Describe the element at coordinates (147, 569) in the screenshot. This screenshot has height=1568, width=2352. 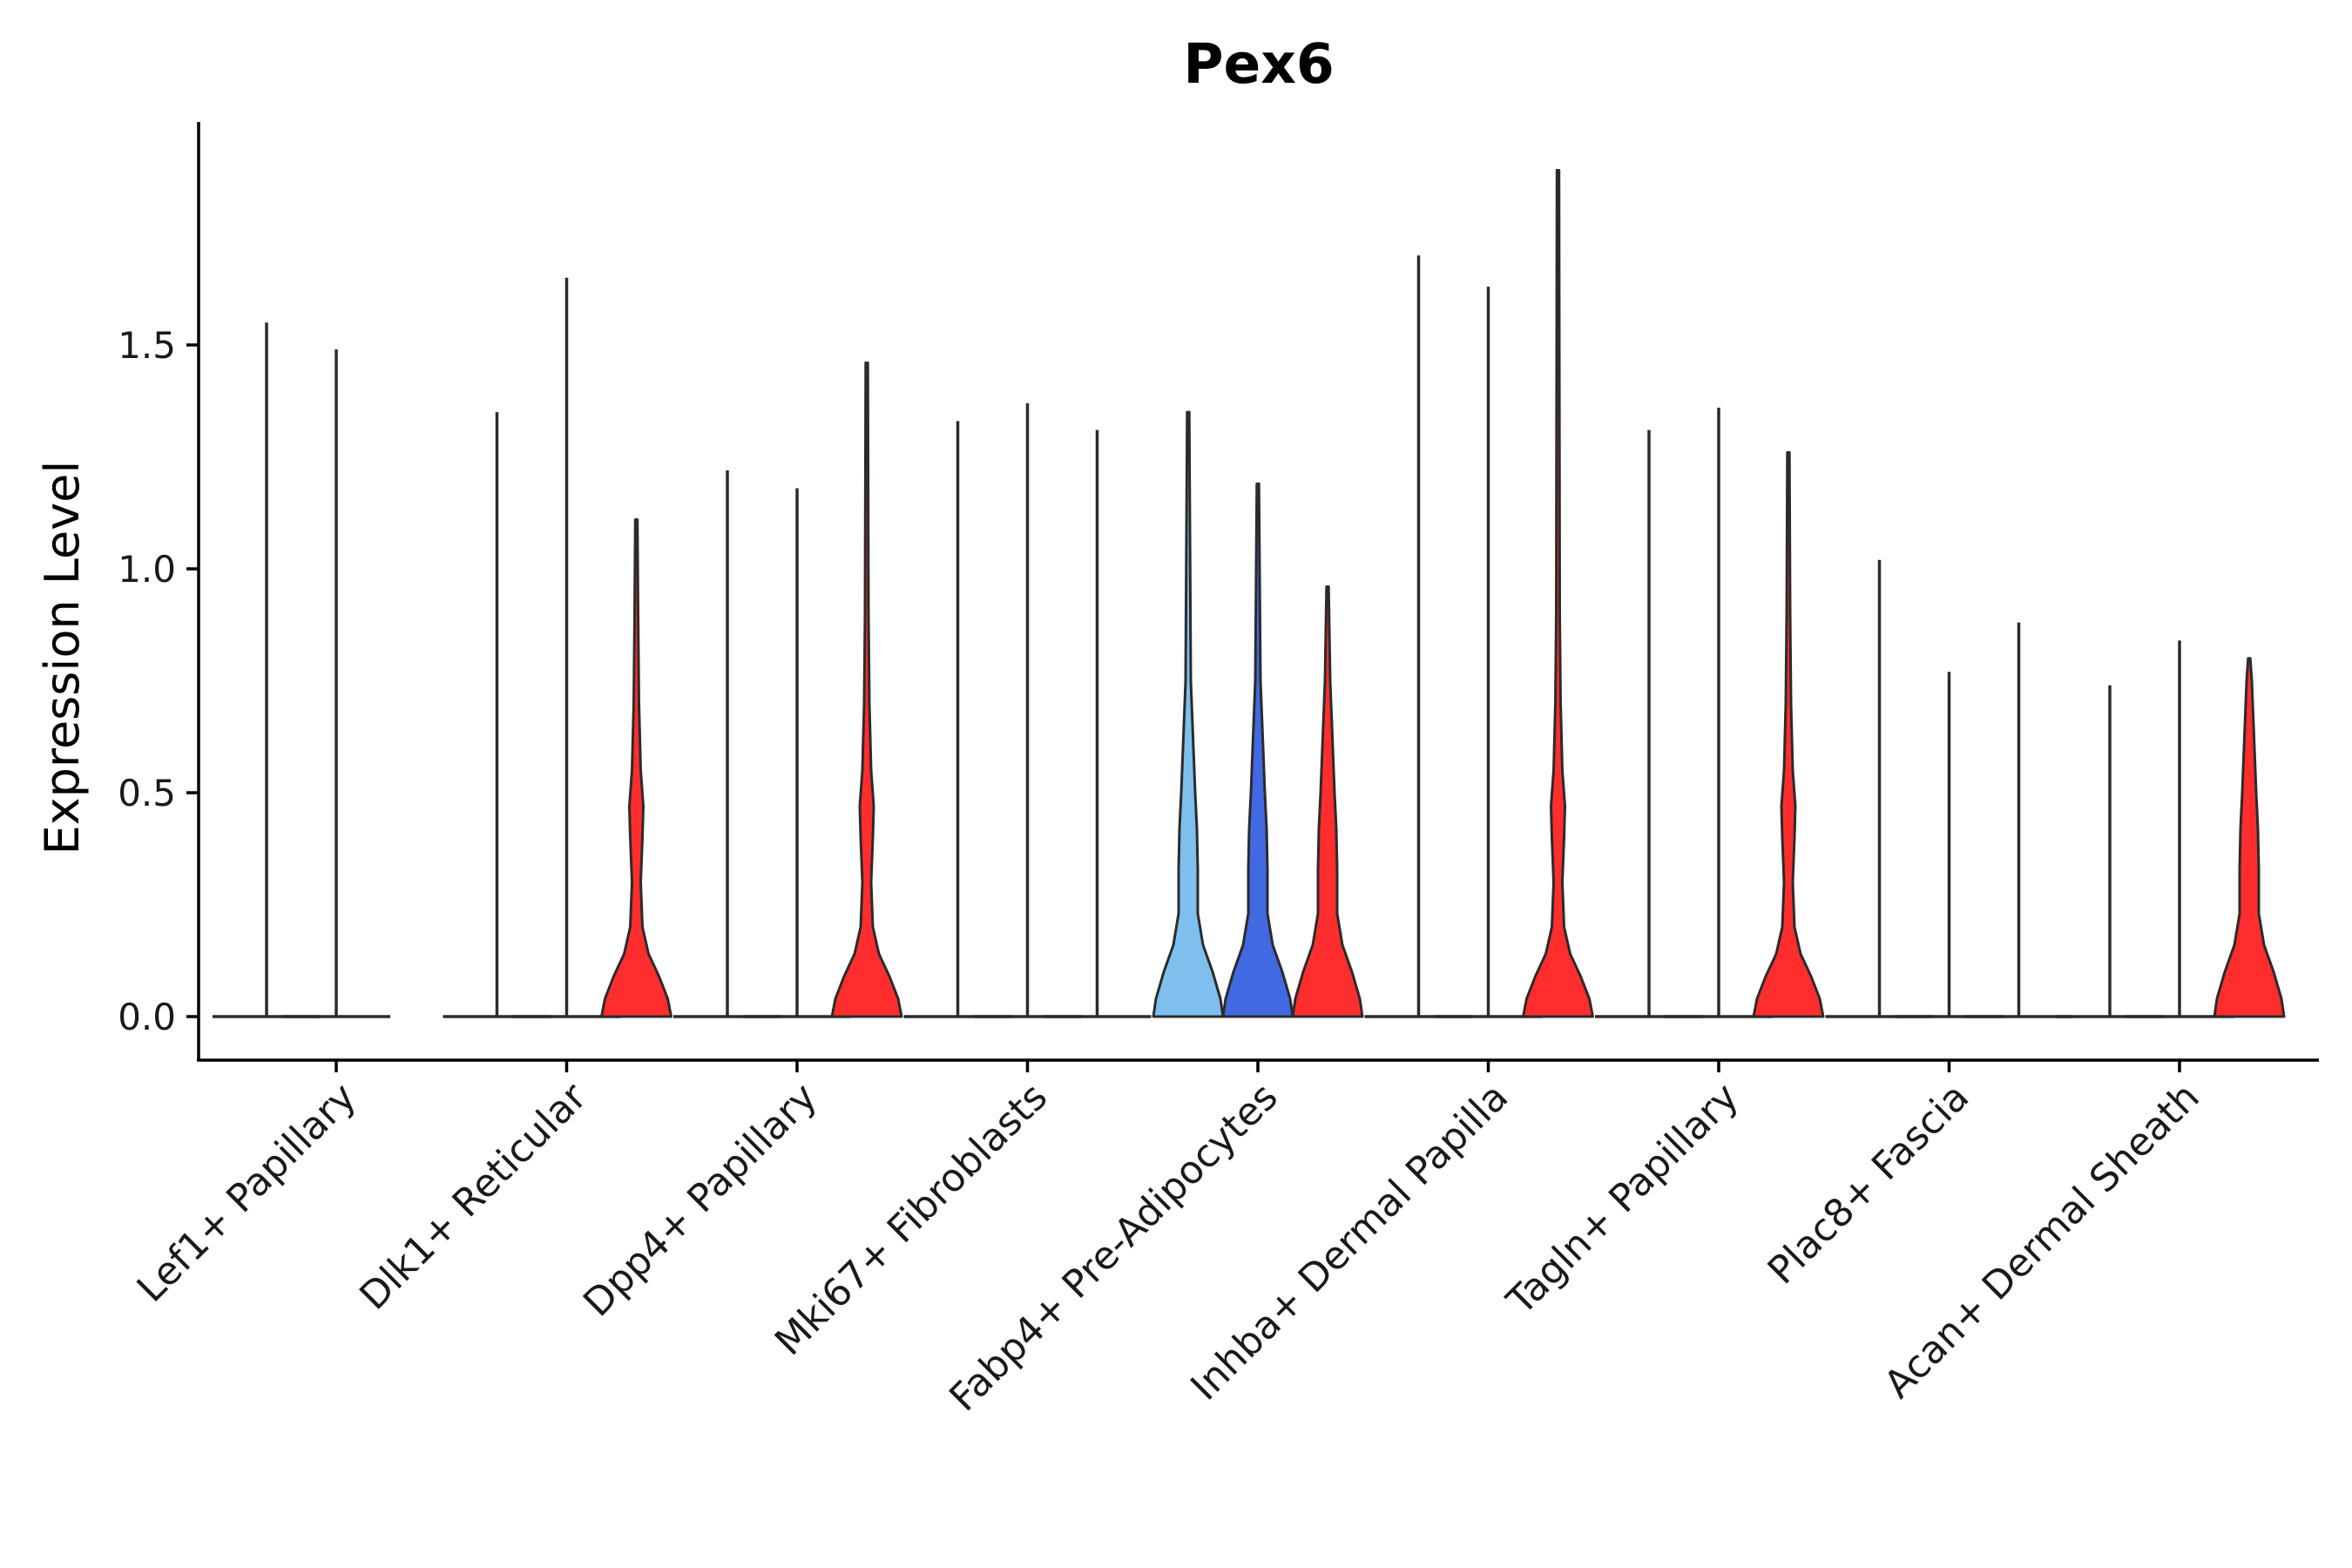
I see `y-tick-label: 1.0` at that location.